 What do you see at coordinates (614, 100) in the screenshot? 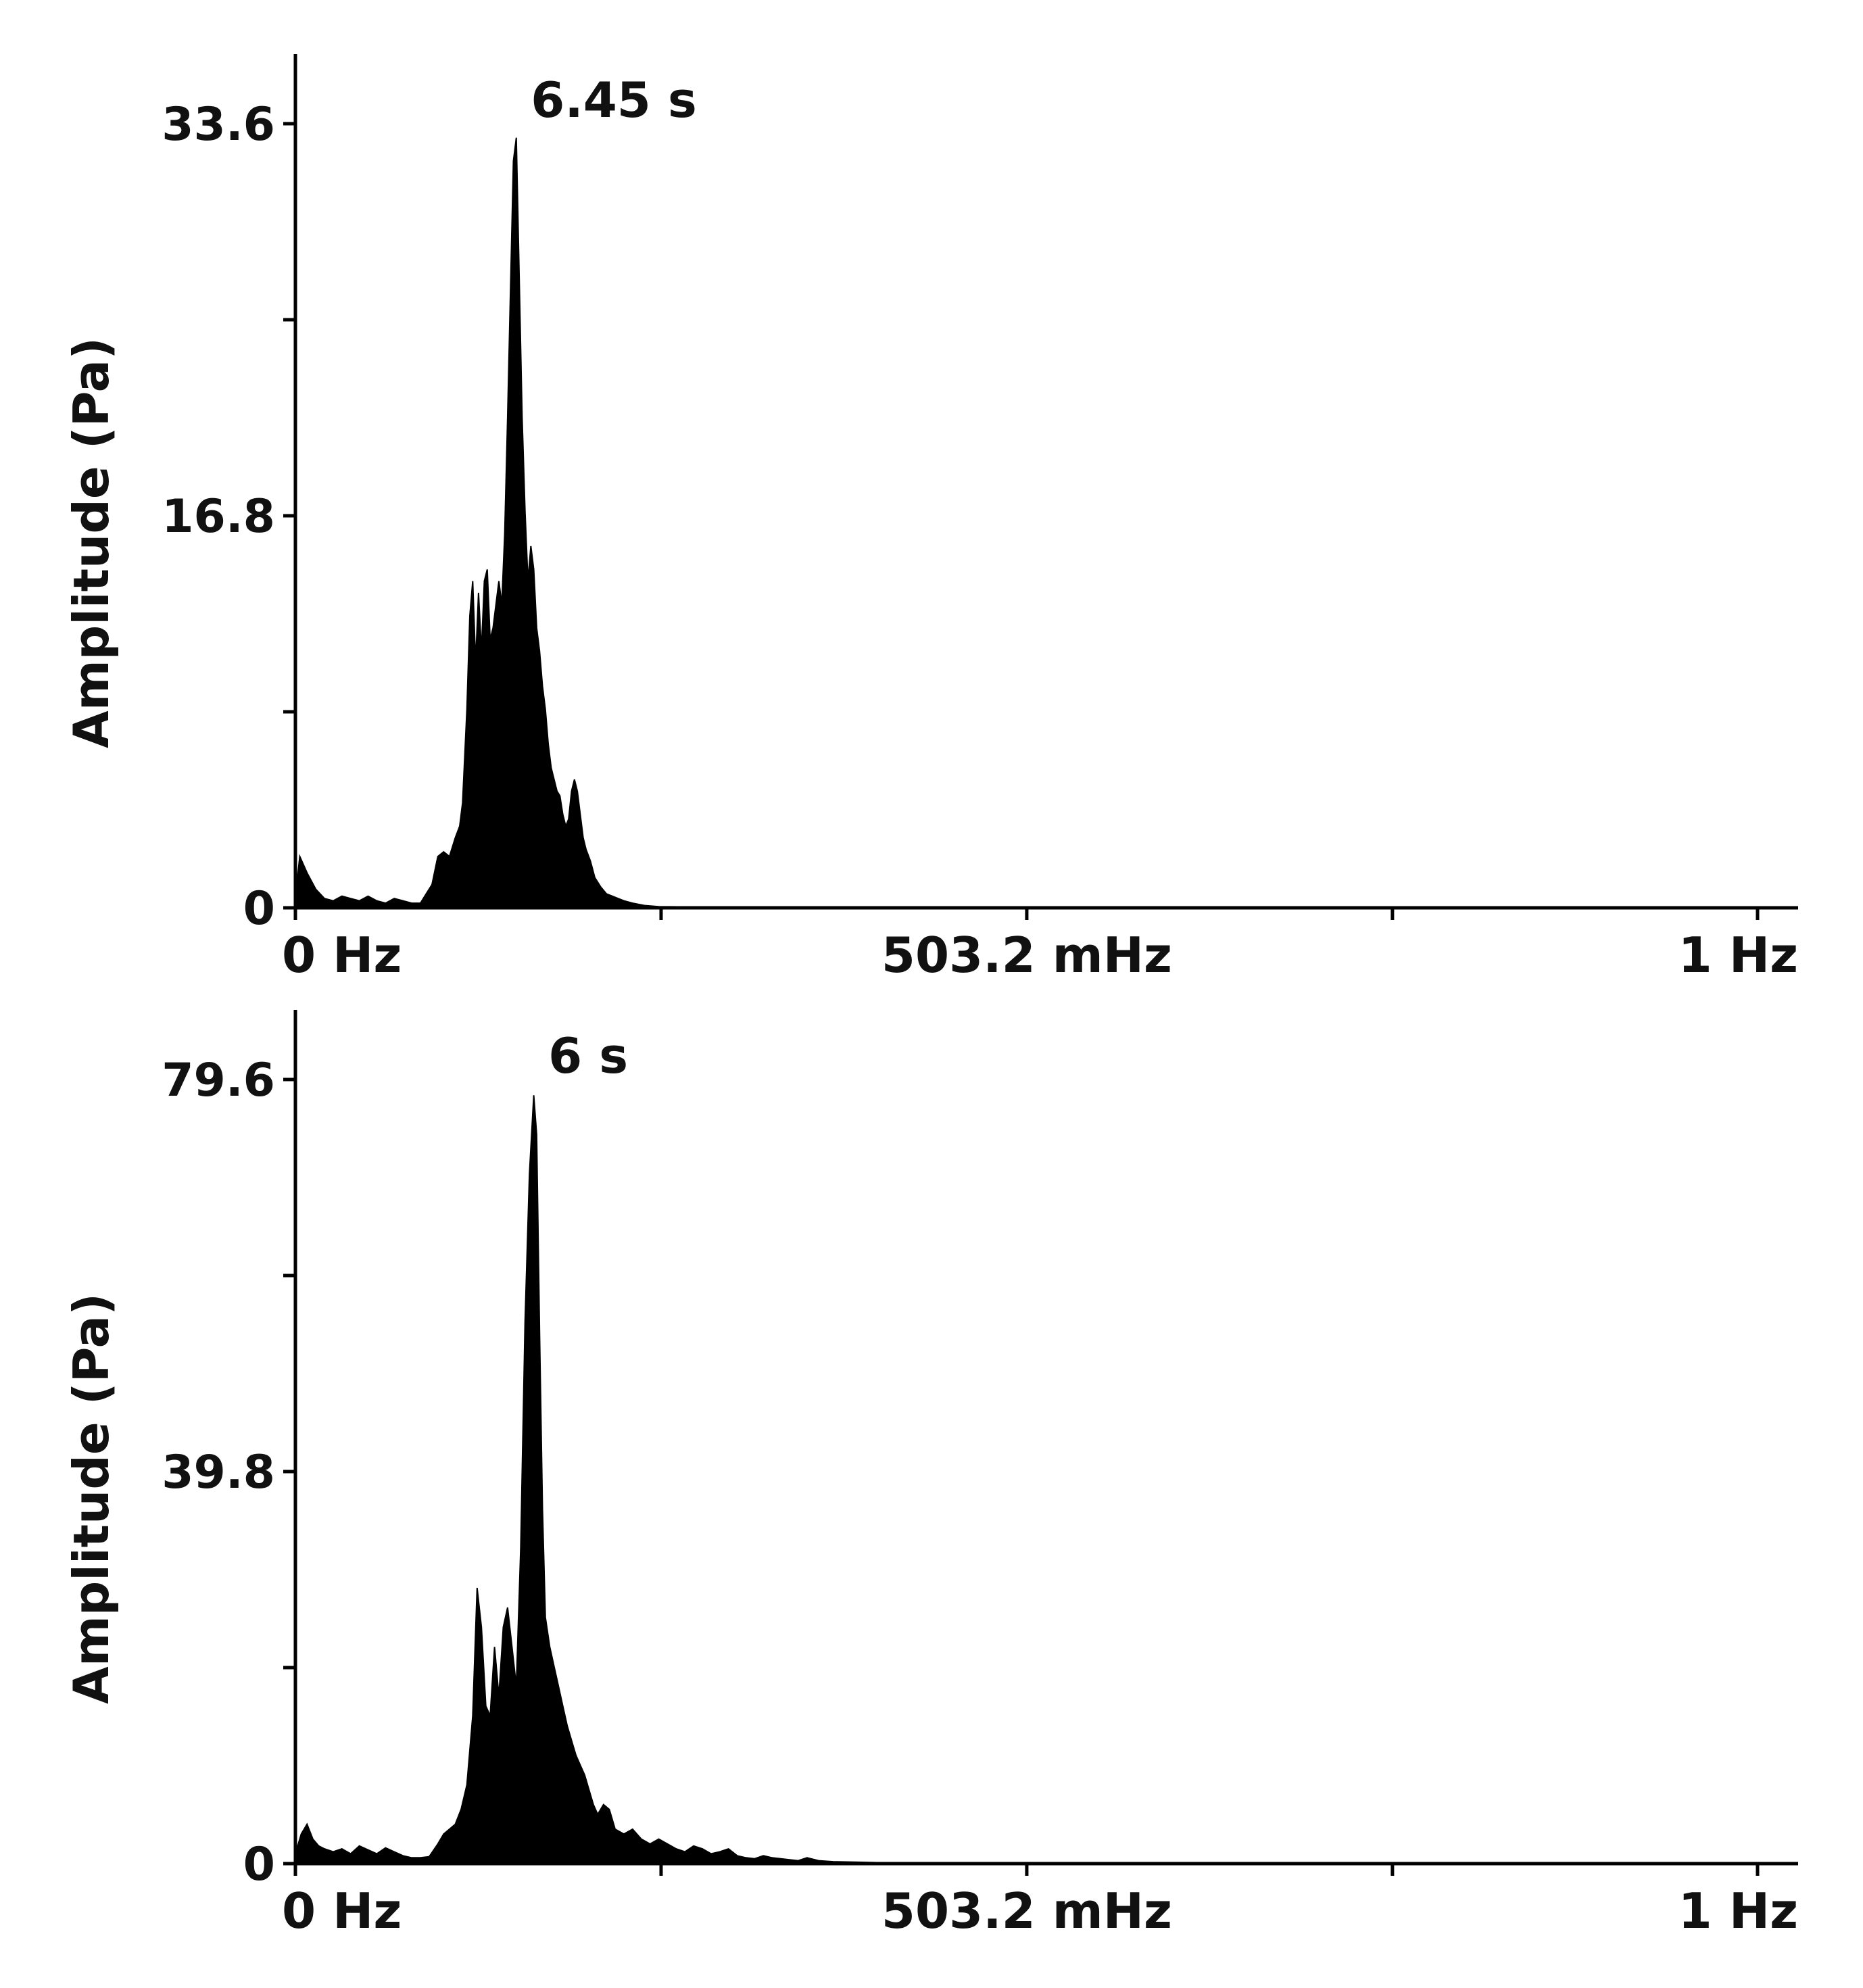
I see `peak-period-label: 6.45 s` at bounding box center [614, 100].